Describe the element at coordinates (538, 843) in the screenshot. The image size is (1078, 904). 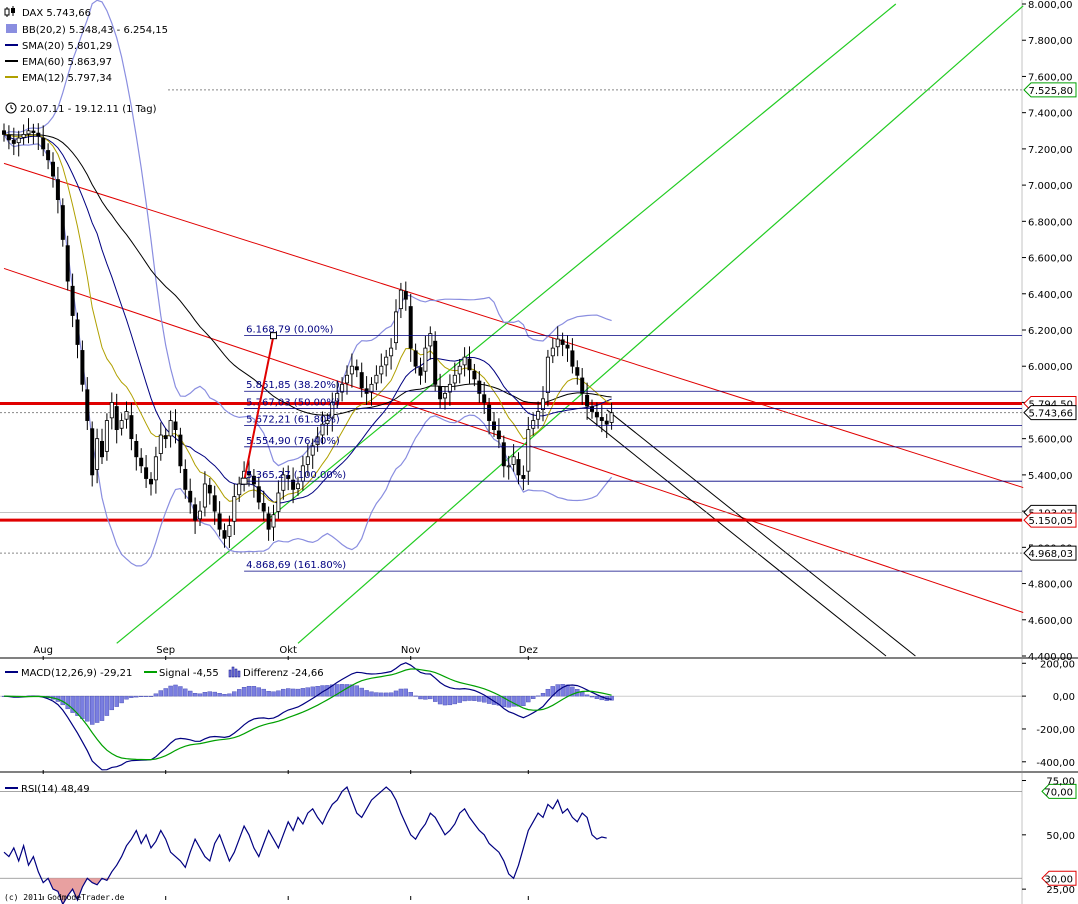
I see `rsi-panel: 70,00 30,00` at that location.